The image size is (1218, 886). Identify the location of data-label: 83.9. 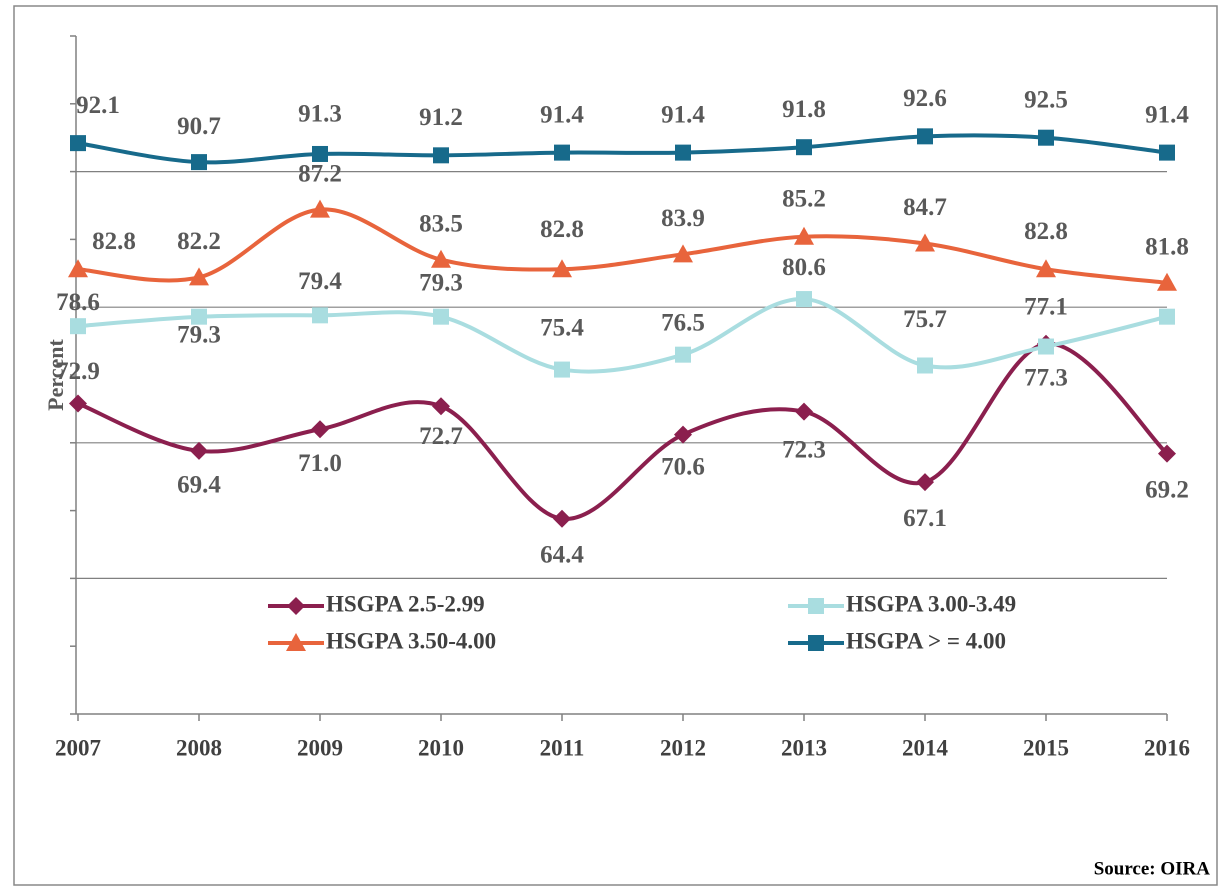
(683, 218).